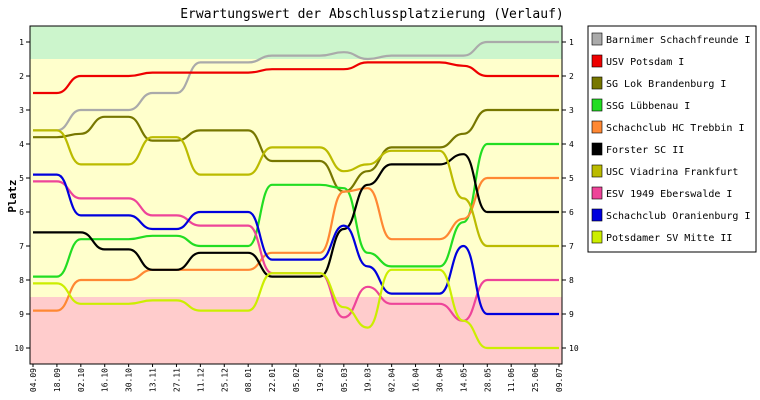 The width and height of the screenshot is (760, 400). What do you see at coordinates (153, 380) in the screenshot?
I see `x-tick-label: 13.11` at bounding box center [153, 380].